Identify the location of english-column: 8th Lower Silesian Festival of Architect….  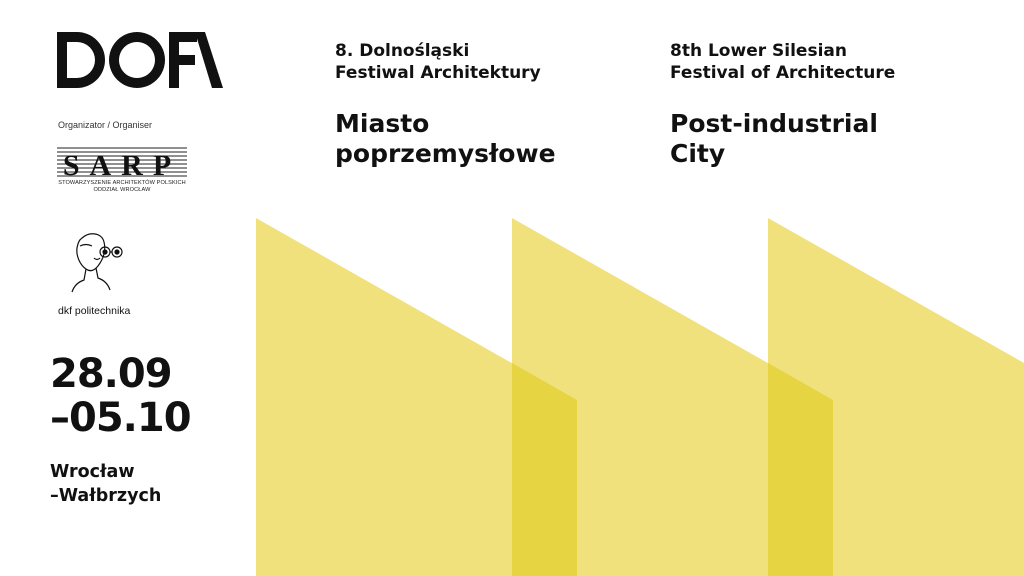
(782, 104).